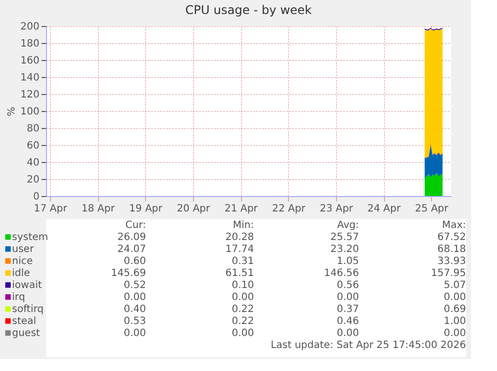 Image resolution: width=497 pixels, height=371 pixels. I want to click on text: 0.37, so click(347, 309).